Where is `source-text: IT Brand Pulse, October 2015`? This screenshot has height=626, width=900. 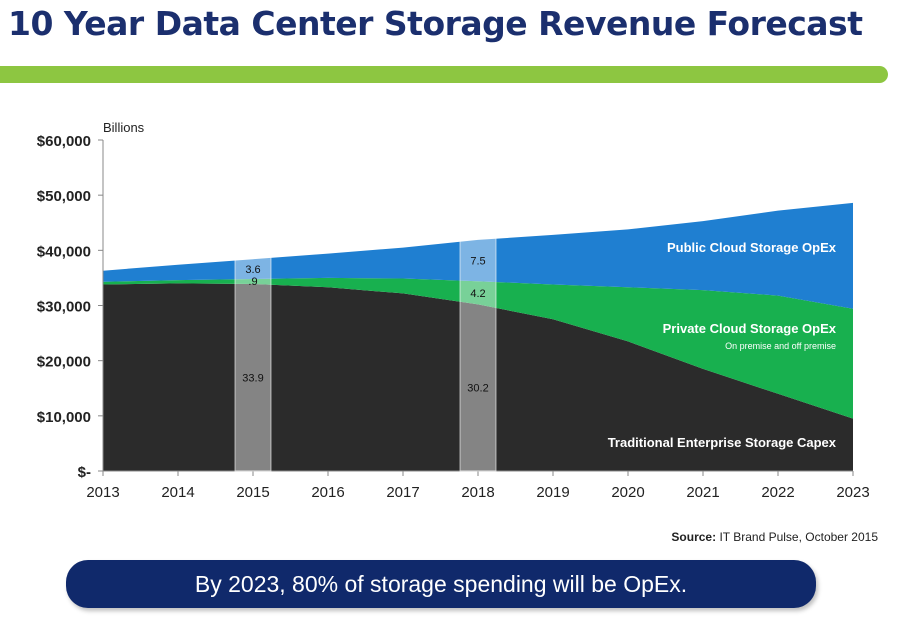
source-text: IT Brand Pulse, October 2015 is located at coordinates (798, 537).